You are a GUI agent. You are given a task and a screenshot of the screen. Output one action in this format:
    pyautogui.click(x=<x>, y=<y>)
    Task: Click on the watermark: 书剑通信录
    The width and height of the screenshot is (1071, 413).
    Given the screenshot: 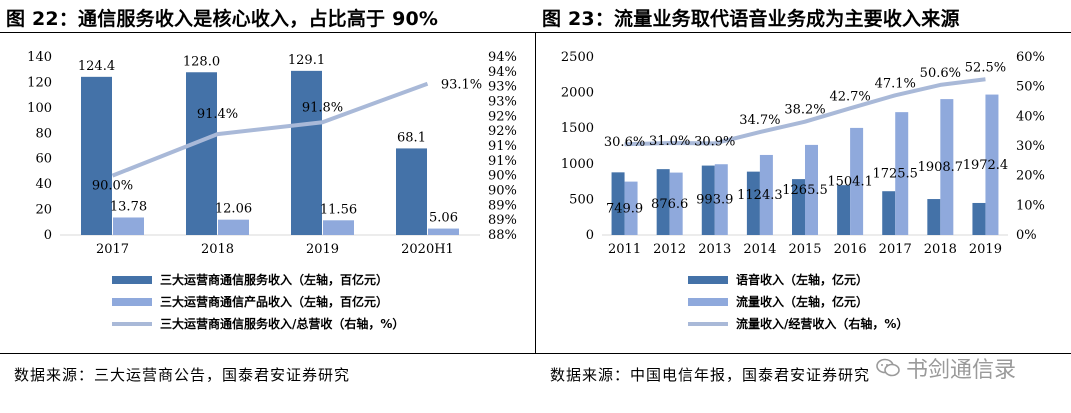 What is the action you would take?
    pyautogui.click(x=946, y=368)
    